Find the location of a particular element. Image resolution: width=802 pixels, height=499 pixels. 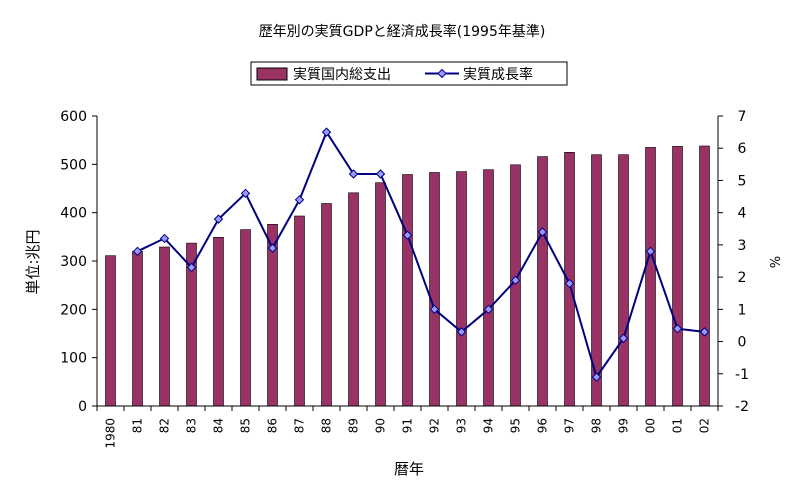

right-tick-label: 2 is located at coordinates (742, 278).